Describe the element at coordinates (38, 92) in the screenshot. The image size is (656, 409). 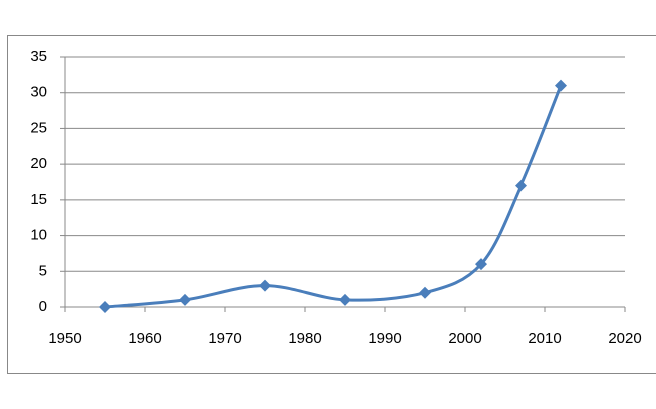
I see `y-tick-label: 30` at that location.